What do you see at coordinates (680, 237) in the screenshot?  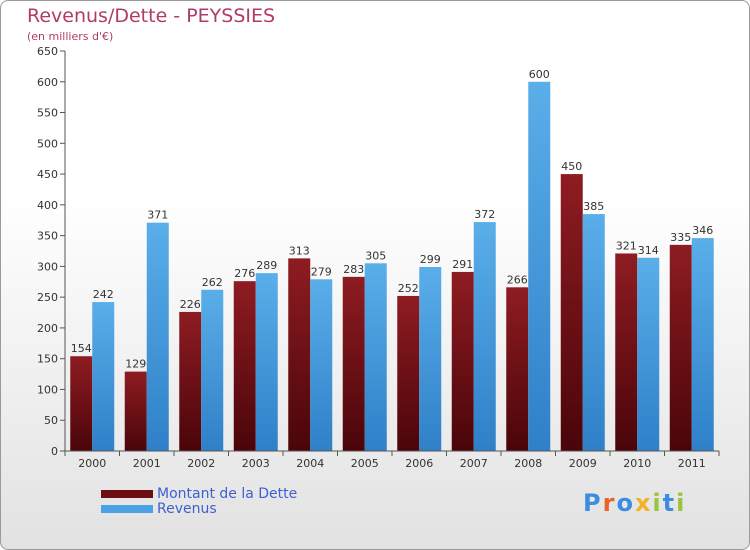 I see `data-label-debt: 335` at bounding box center [680, 237].